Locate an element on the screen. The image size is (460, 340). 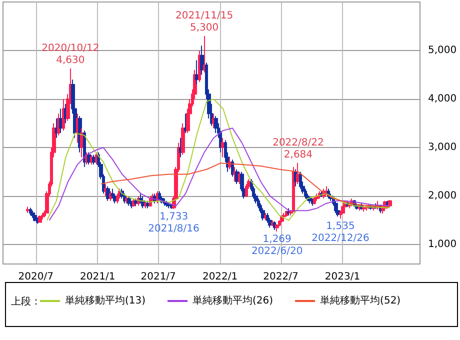
x-tick-label: 2023/1 is located at coordinates (342, 277).